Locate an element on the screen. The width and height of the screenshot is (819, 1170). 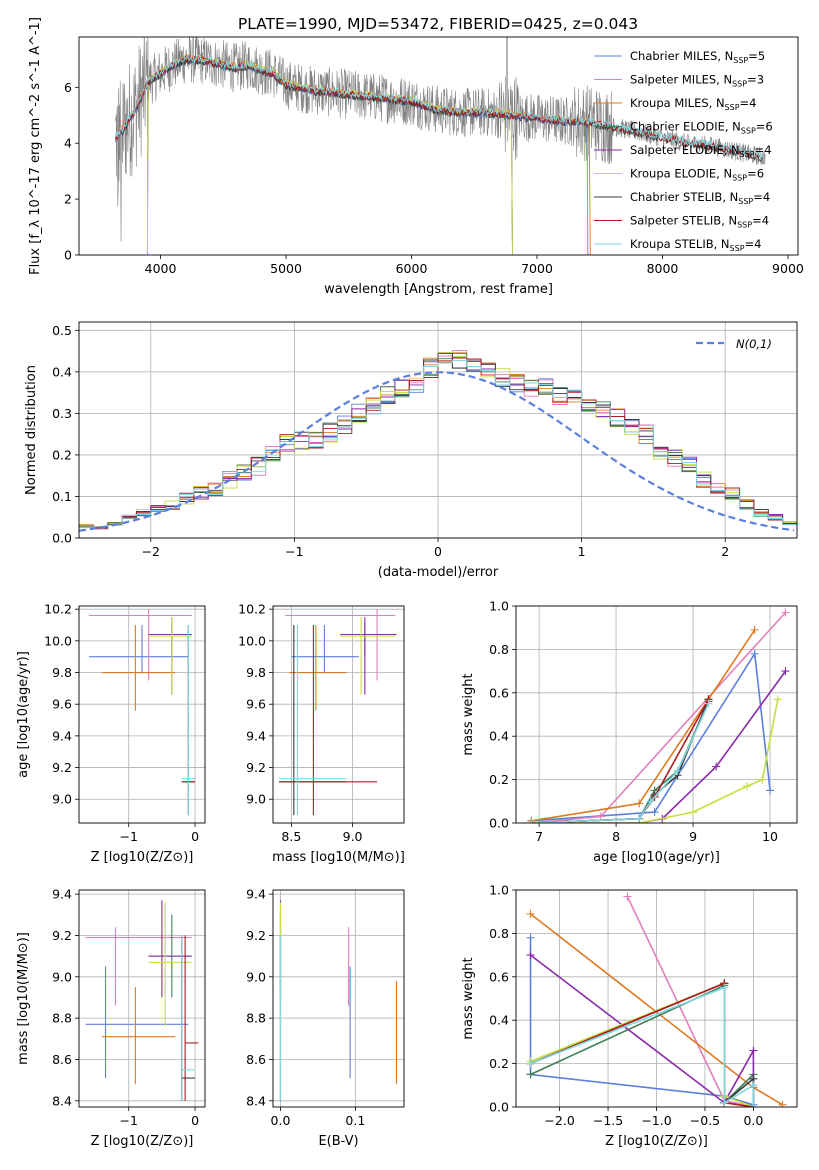
x-axis-label: wavelength [Angstrom, rest frame] is located at coordinates (438, 289).